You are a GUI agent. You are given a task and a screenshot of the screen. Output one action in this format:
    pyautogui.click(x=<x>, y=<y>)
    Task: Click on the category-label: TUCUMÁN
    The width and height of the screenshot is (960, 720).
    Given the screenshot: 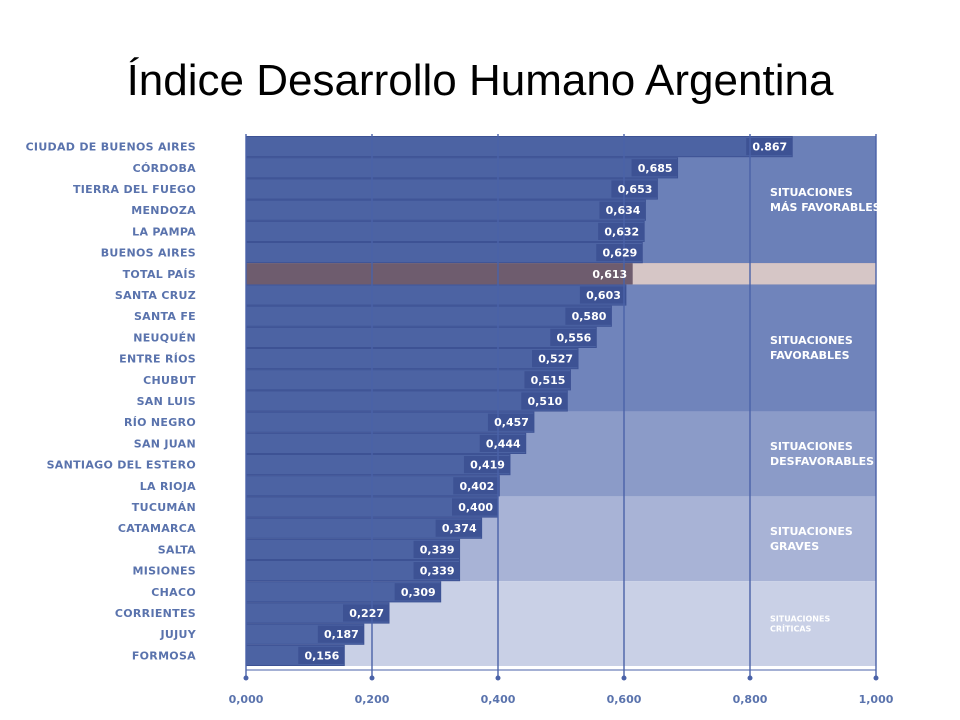 What is the action you would take?
    pyautogui.click(x=164, y=507)
    